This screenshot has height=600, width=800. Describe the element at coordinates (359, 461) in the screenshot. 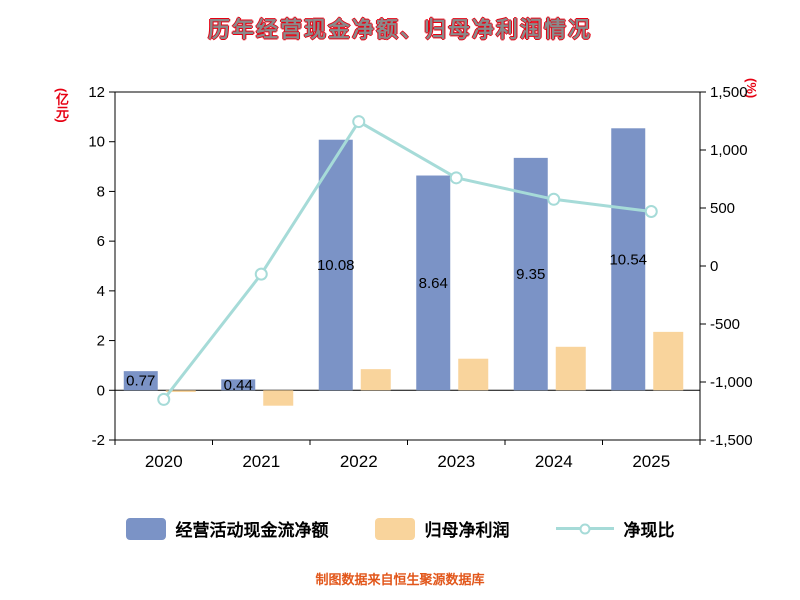

I see `svg-text: 2022` at that location.